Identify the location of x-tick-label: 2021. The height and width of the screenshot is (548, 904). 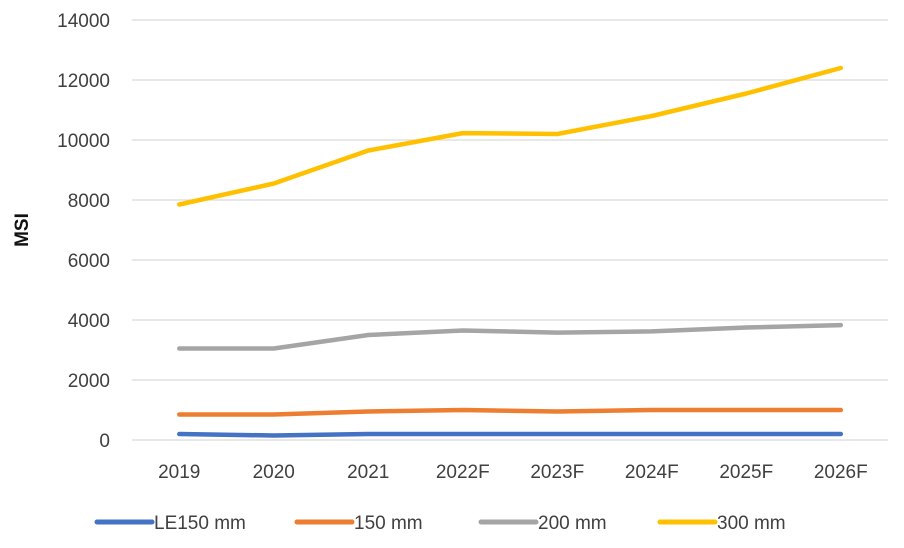
(368, 472).